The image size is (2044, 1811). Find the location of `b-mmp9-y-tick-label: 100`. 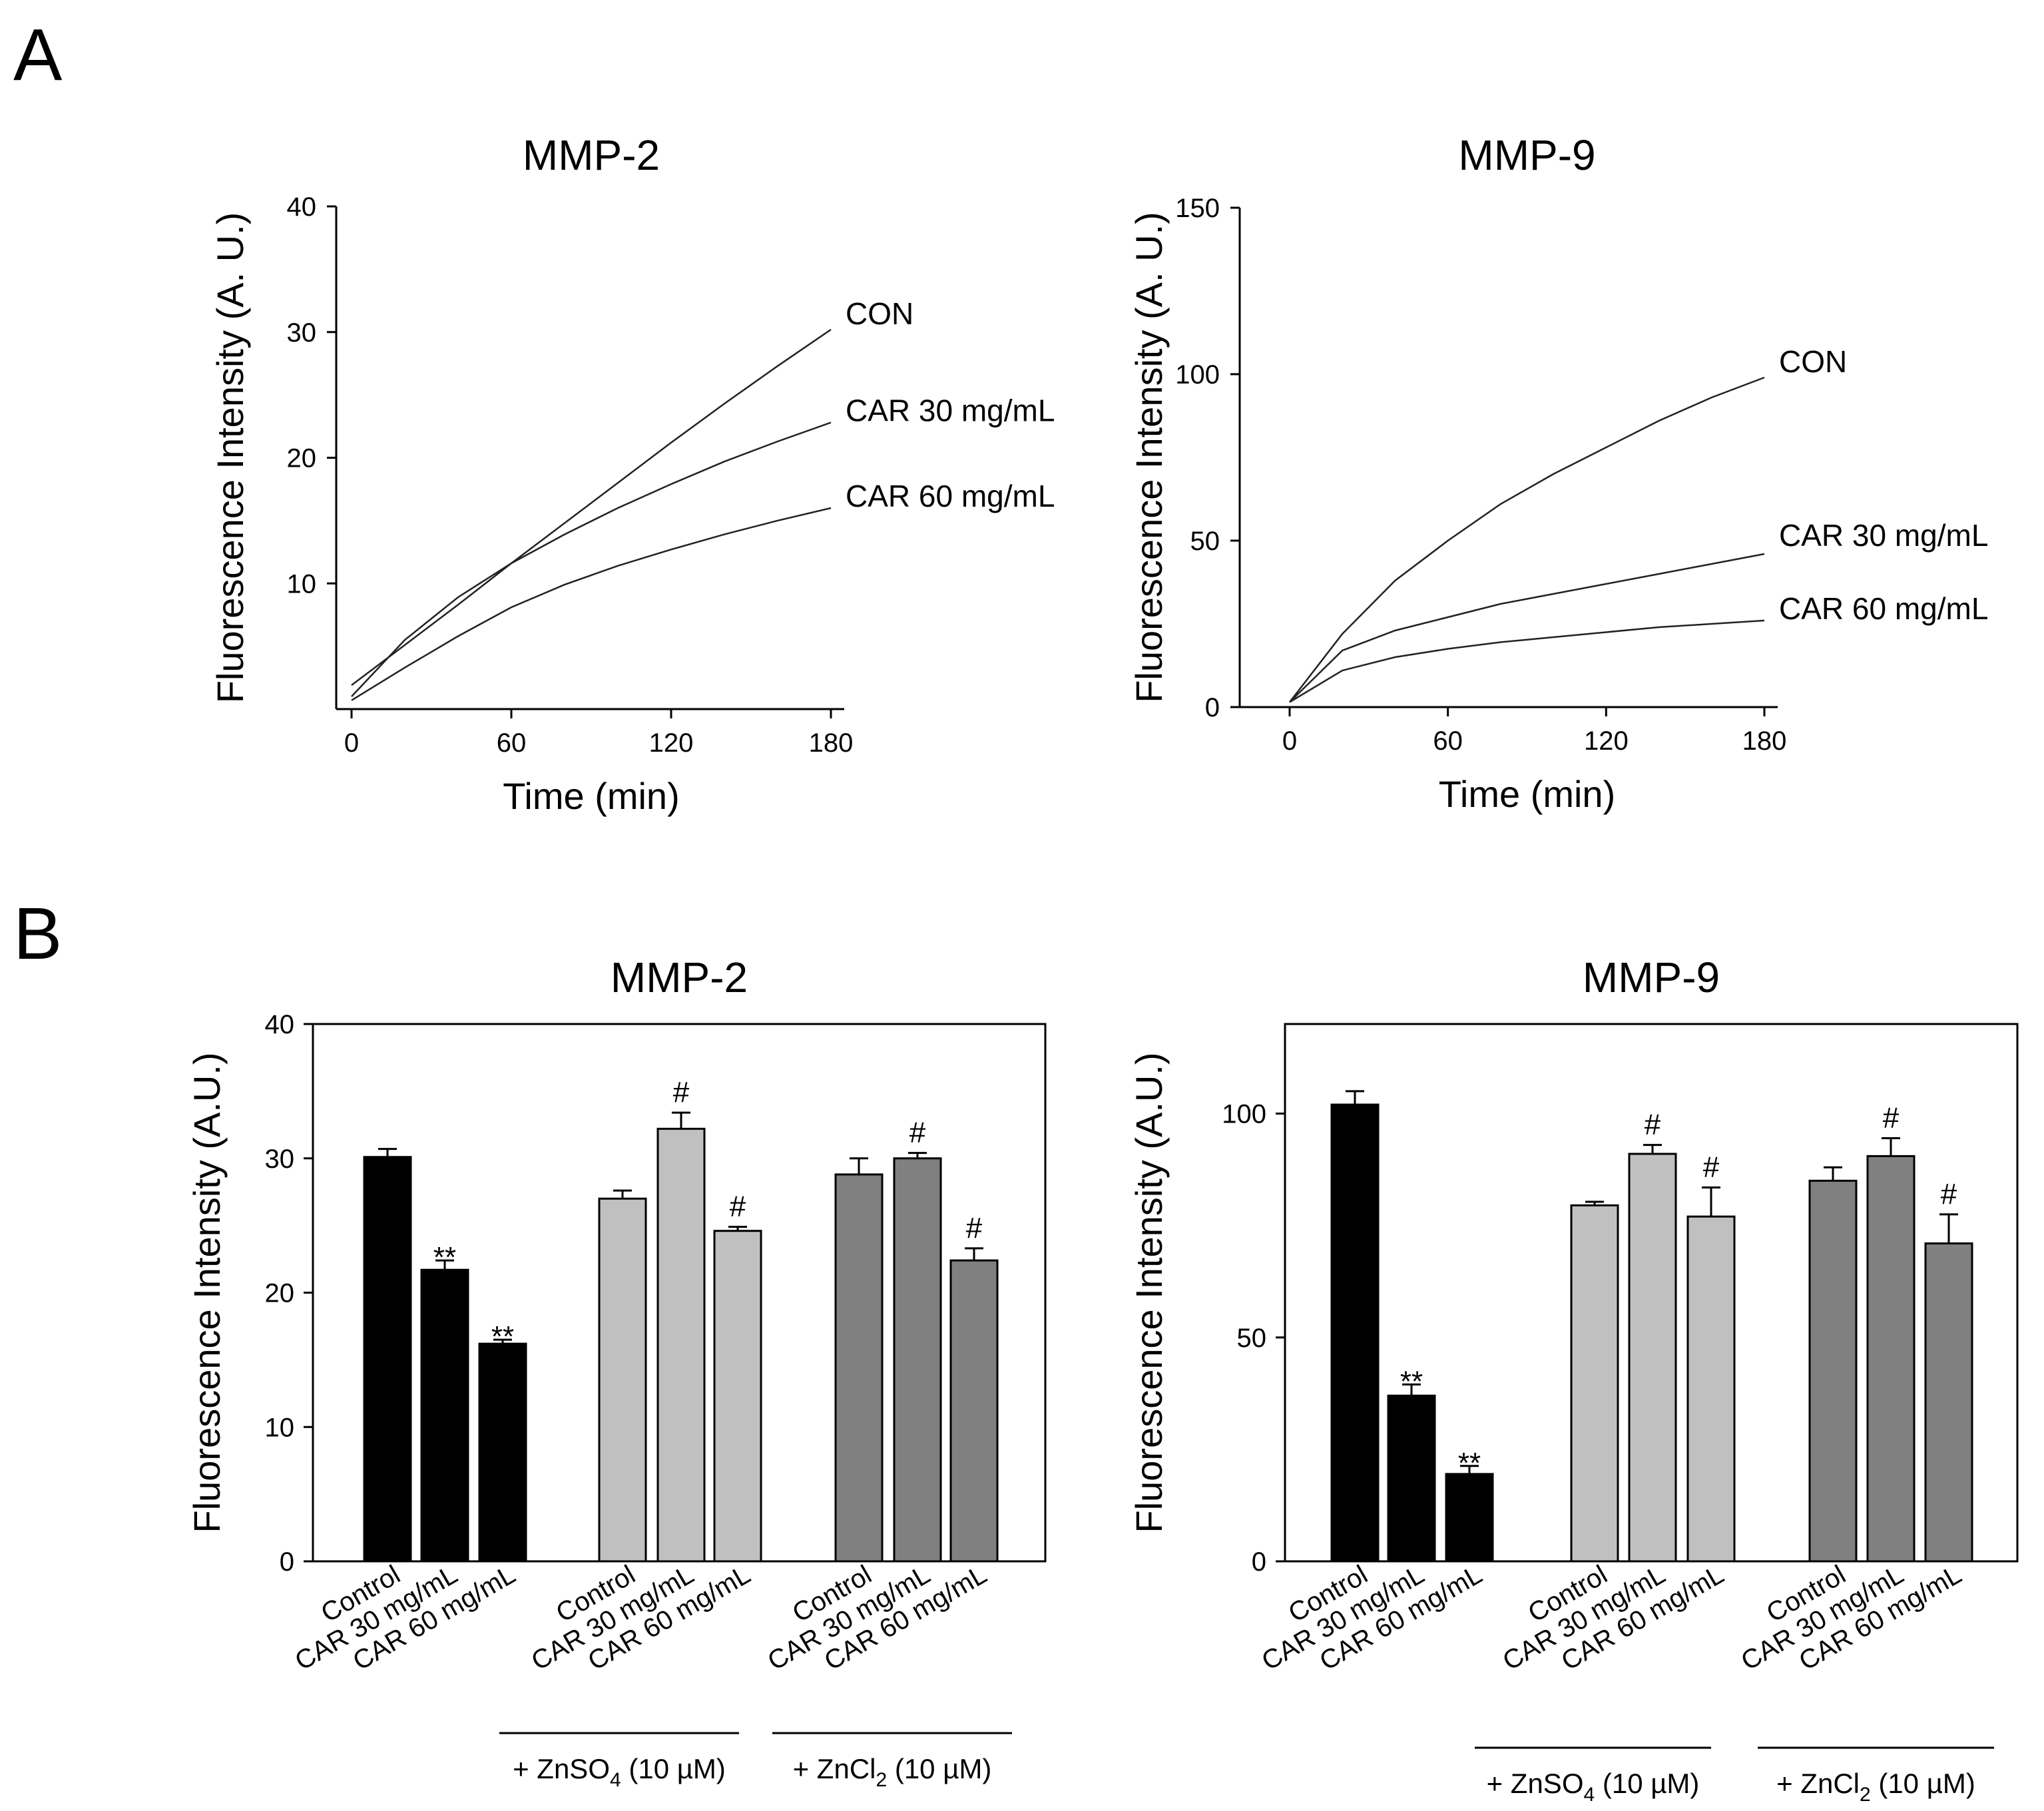

b-mmp9-y-tick-label: 100 is located at coordinates (1244, 1114).